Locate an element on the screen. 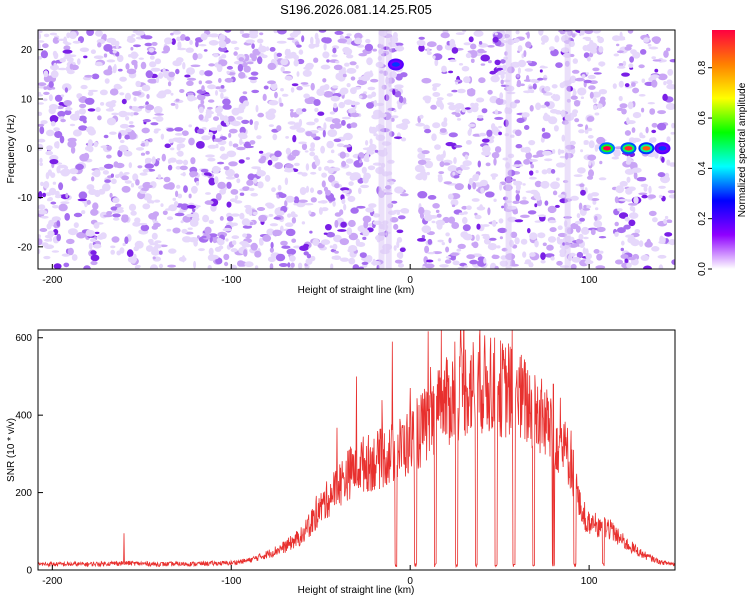 The width and height of the screenshot is (750, 600). spectrogram-y-ticks: -20 -10 0 10 20 is located at coordinates (30, 149).